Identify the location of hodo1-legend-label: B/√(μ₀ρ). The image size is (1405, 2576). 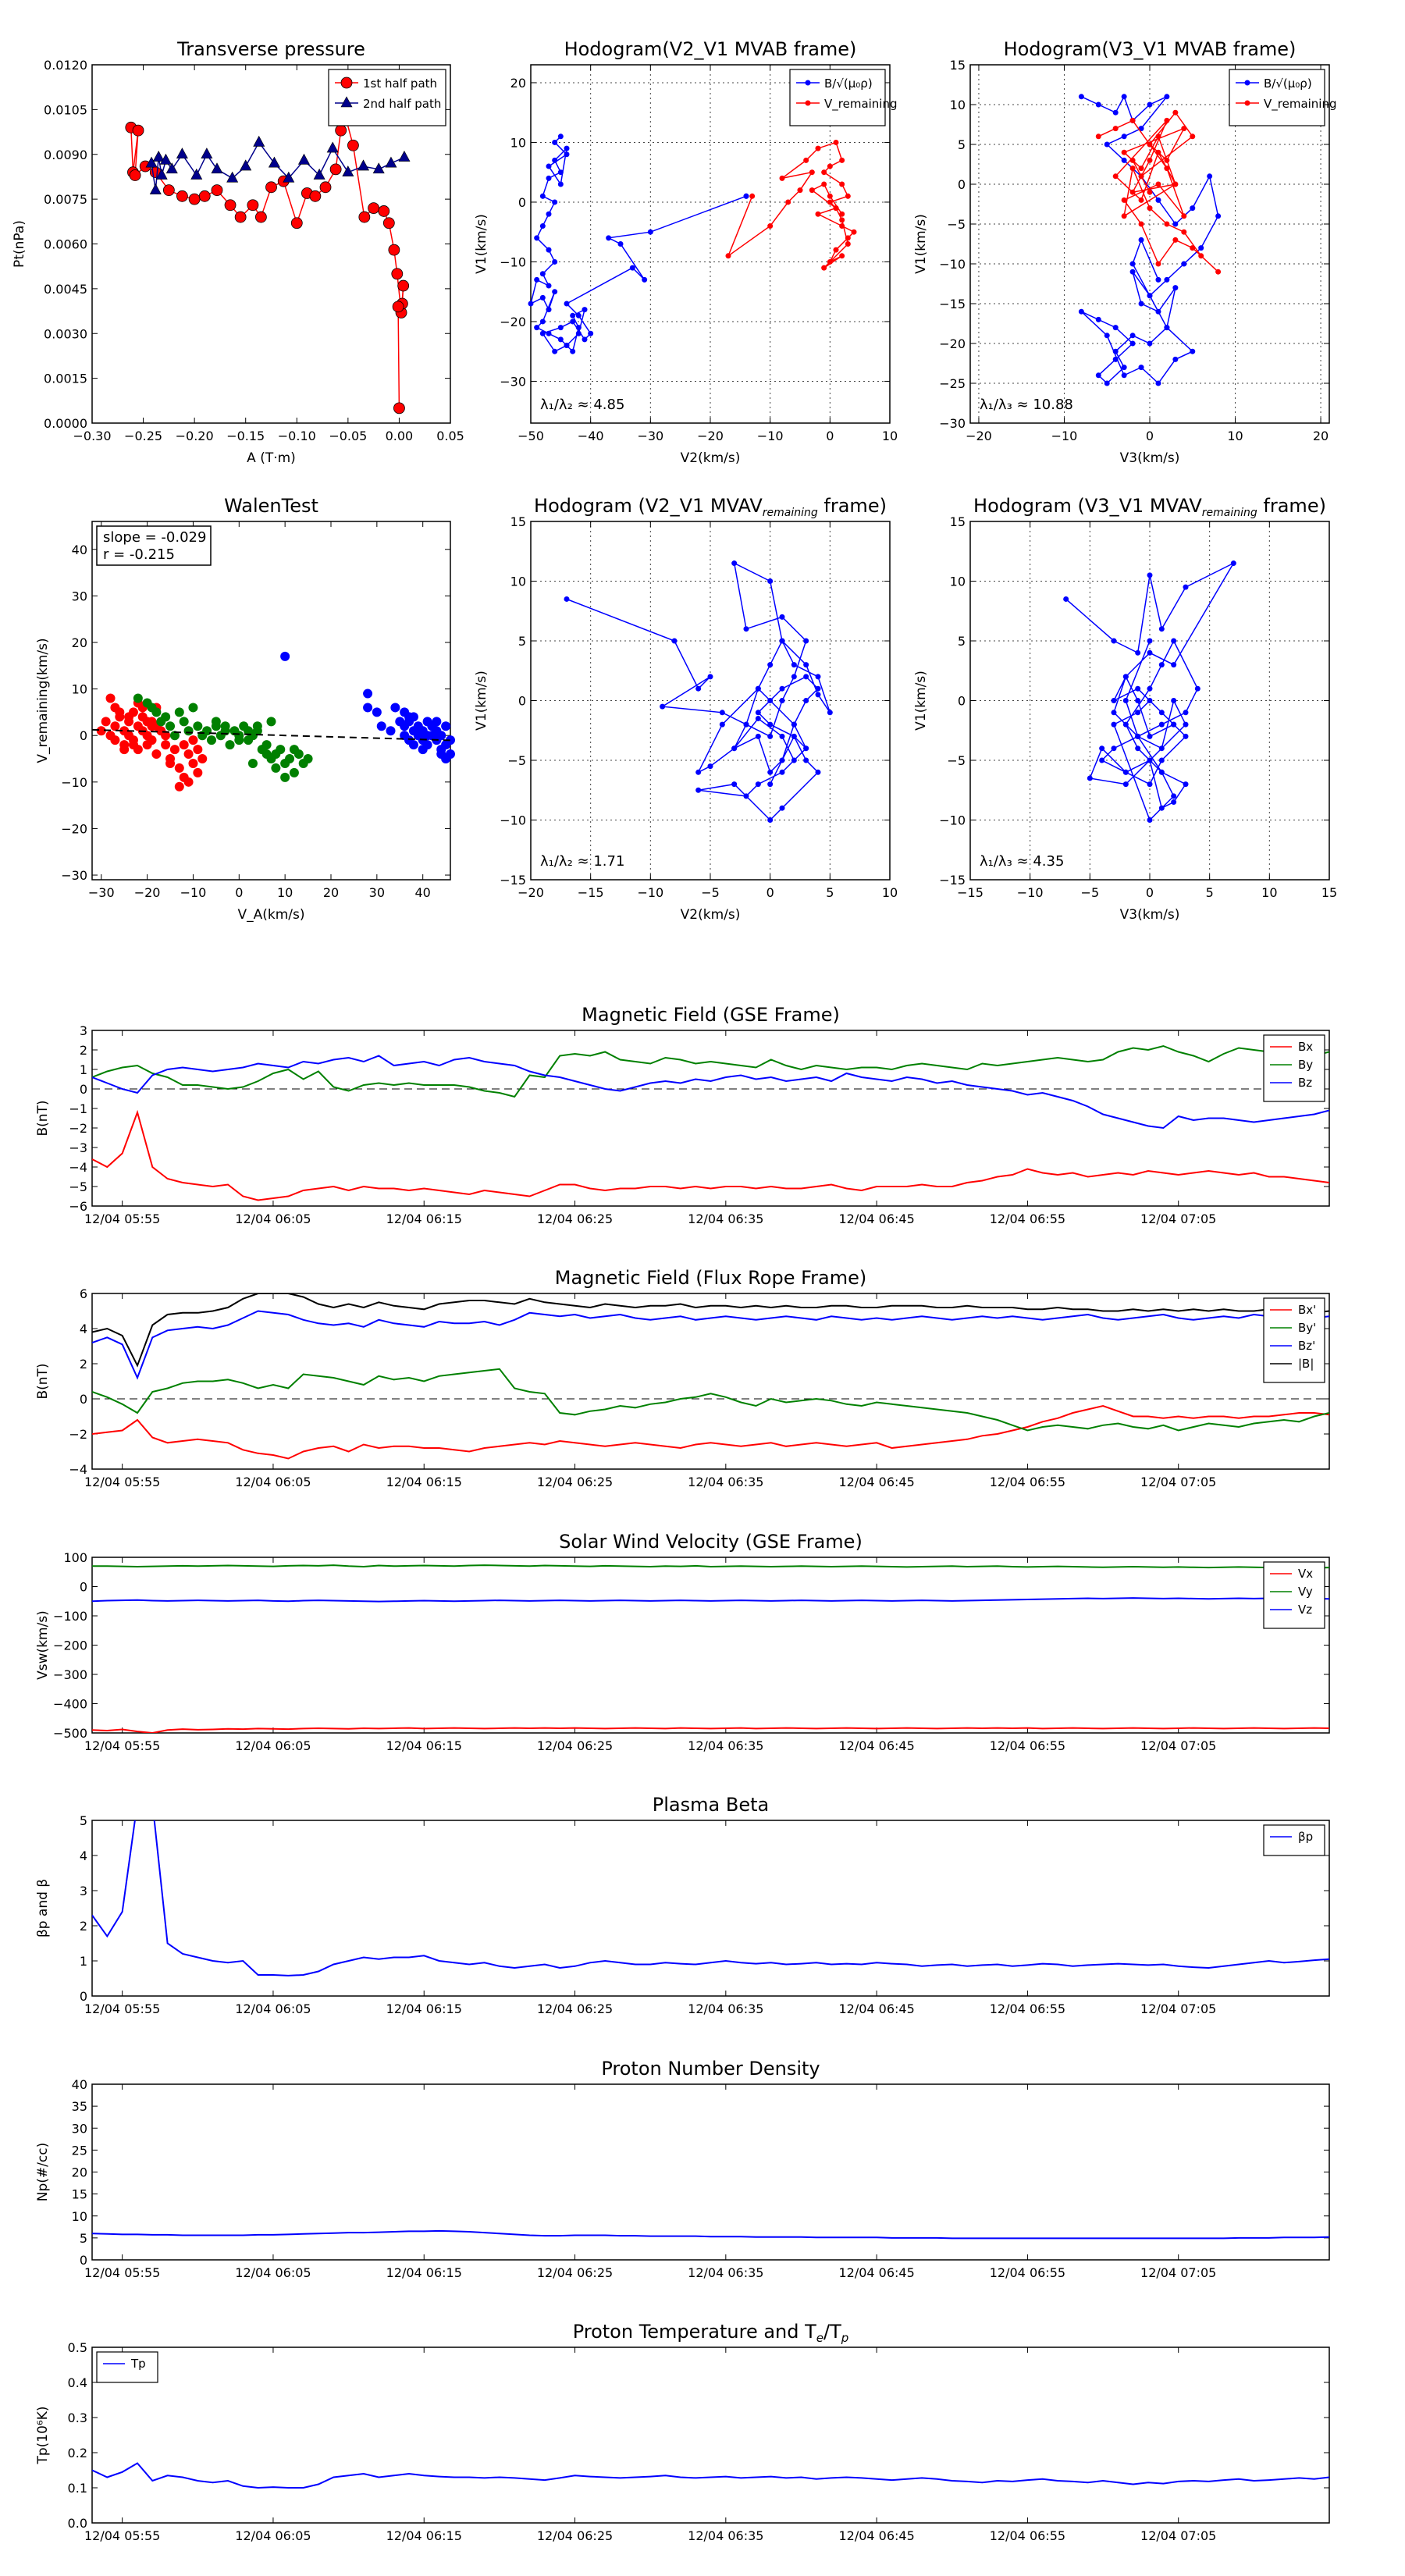
(848, 83).